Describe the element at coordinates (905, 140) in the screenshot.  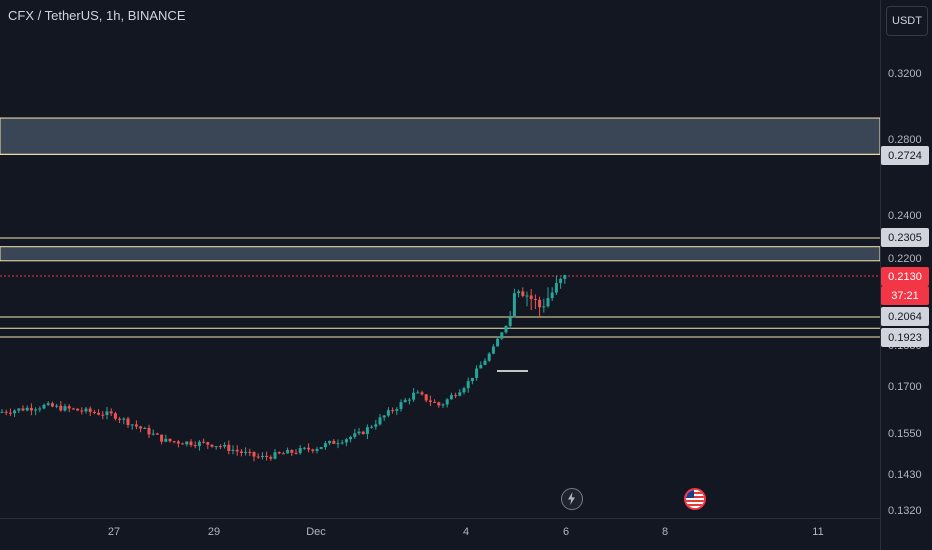
I see `price-tick: 0.2800` at that location.